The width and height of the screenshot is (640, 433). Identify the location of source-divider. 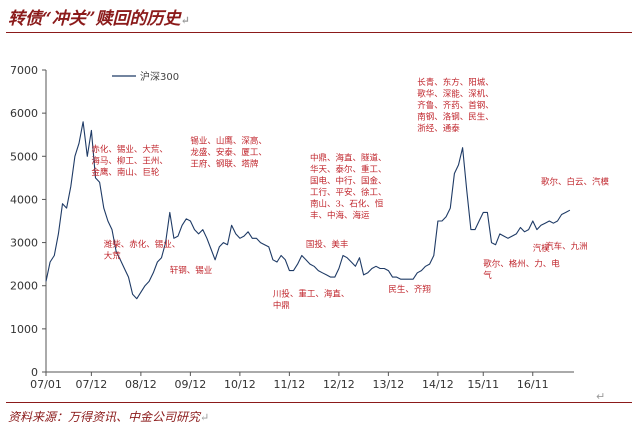
(319, 402).